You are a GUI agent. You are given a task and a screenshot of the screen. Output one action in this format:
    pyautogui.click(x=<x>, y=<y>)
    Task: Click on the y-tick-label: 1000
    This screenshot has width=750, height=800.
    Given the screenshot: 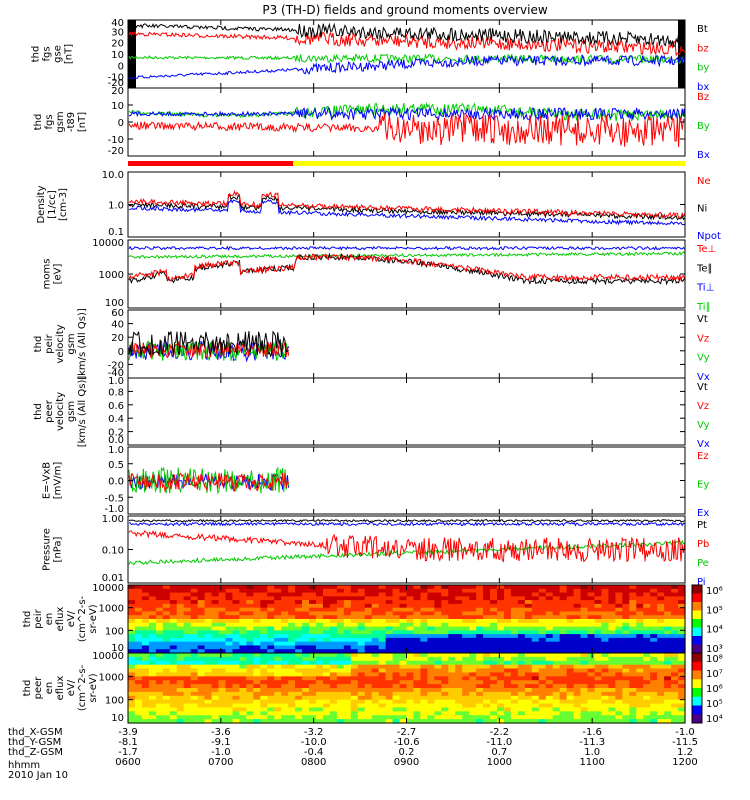 What is the action you would take?
    pyautogui.click(x=111, y=275)
    